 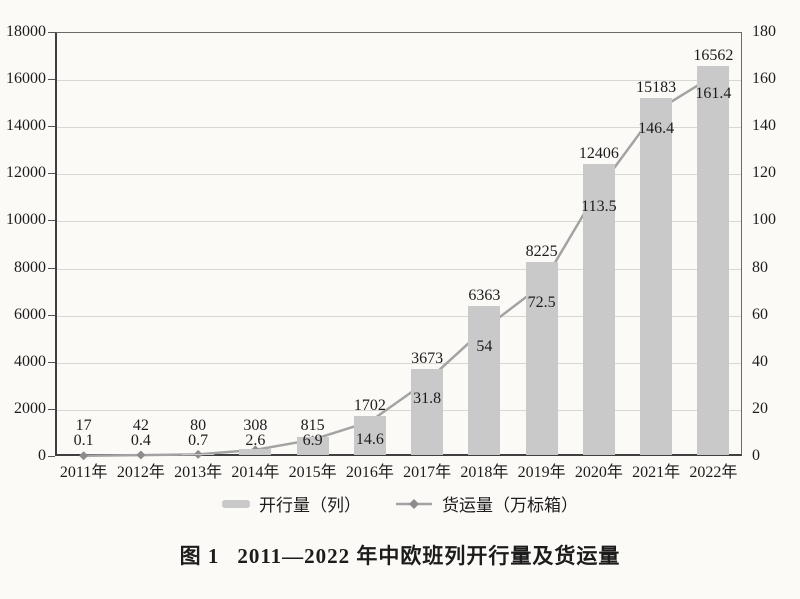 What do you see at coordinates (541, 303) in the screenshot?
I see `line-value-label: 72.5` at bounding box center [541, 303].